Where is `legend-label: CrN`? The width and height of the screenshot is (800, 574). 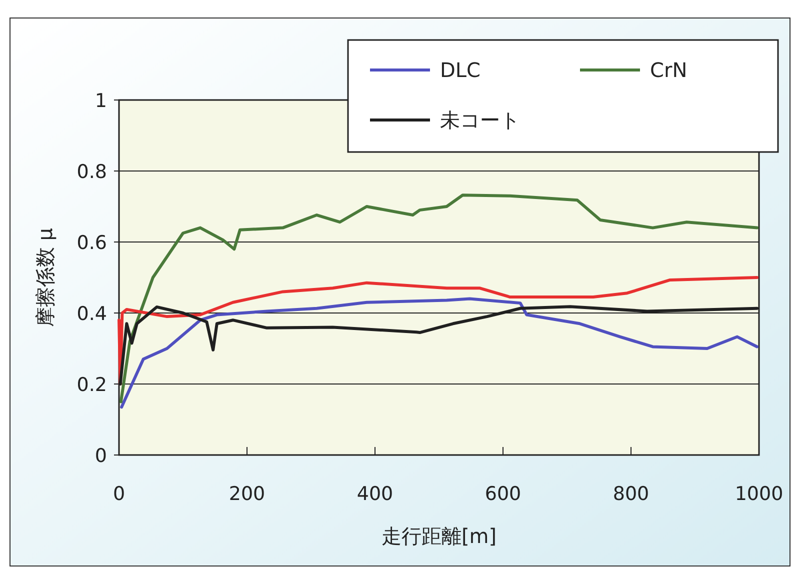 legend-label: CrN is located at coordinates (669, 70).